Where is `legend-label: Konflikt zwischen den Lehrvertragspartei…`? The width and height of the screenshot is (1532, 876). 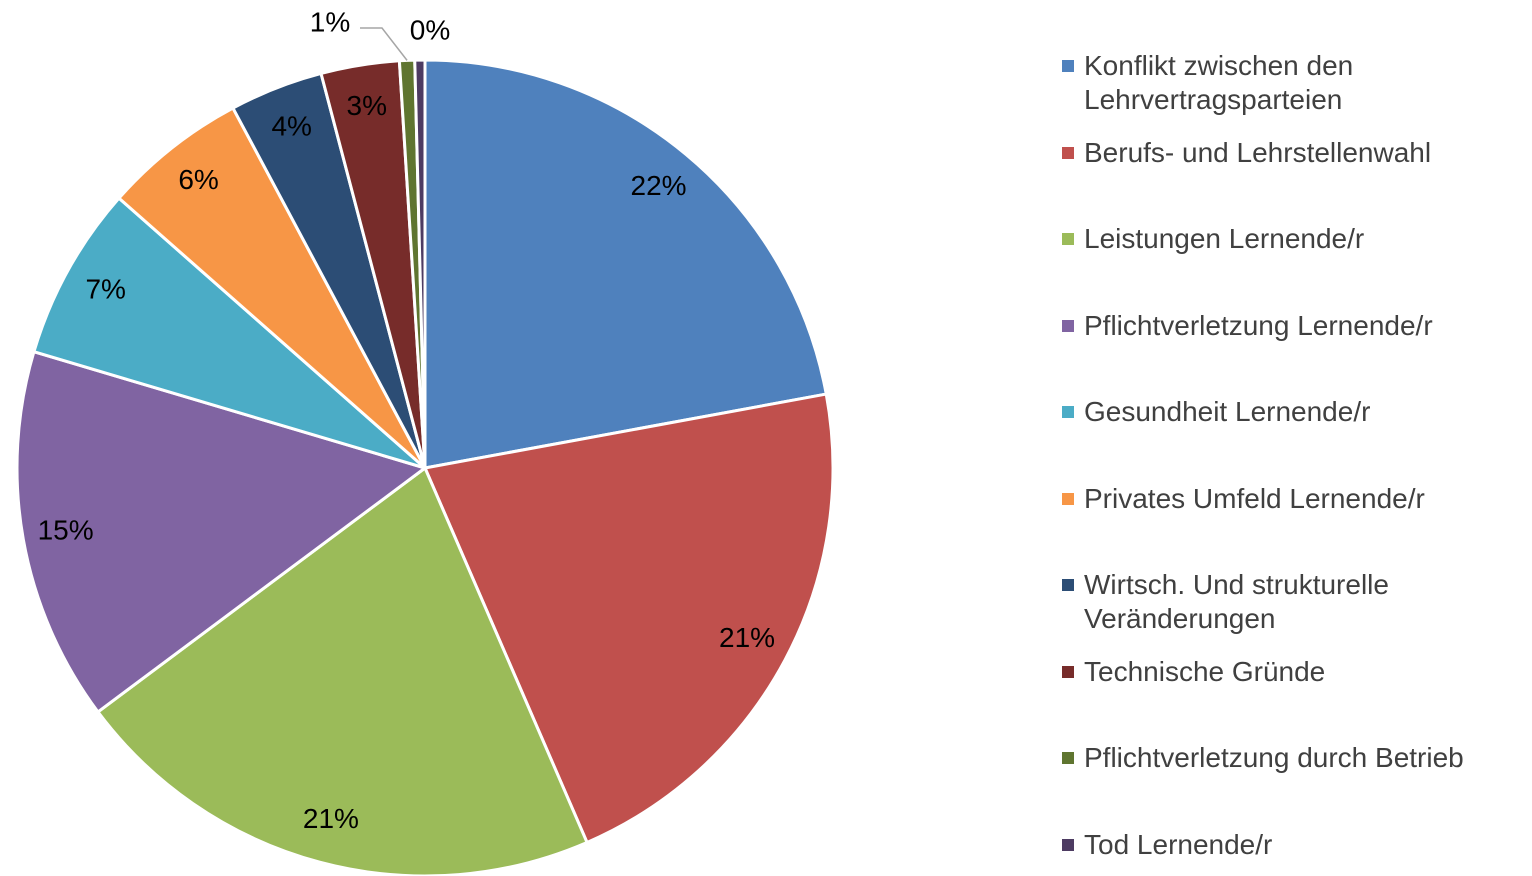 legend-label: Konflikt zwischen den Lehrvertragspartei… is located at coordinates (1219, 82).